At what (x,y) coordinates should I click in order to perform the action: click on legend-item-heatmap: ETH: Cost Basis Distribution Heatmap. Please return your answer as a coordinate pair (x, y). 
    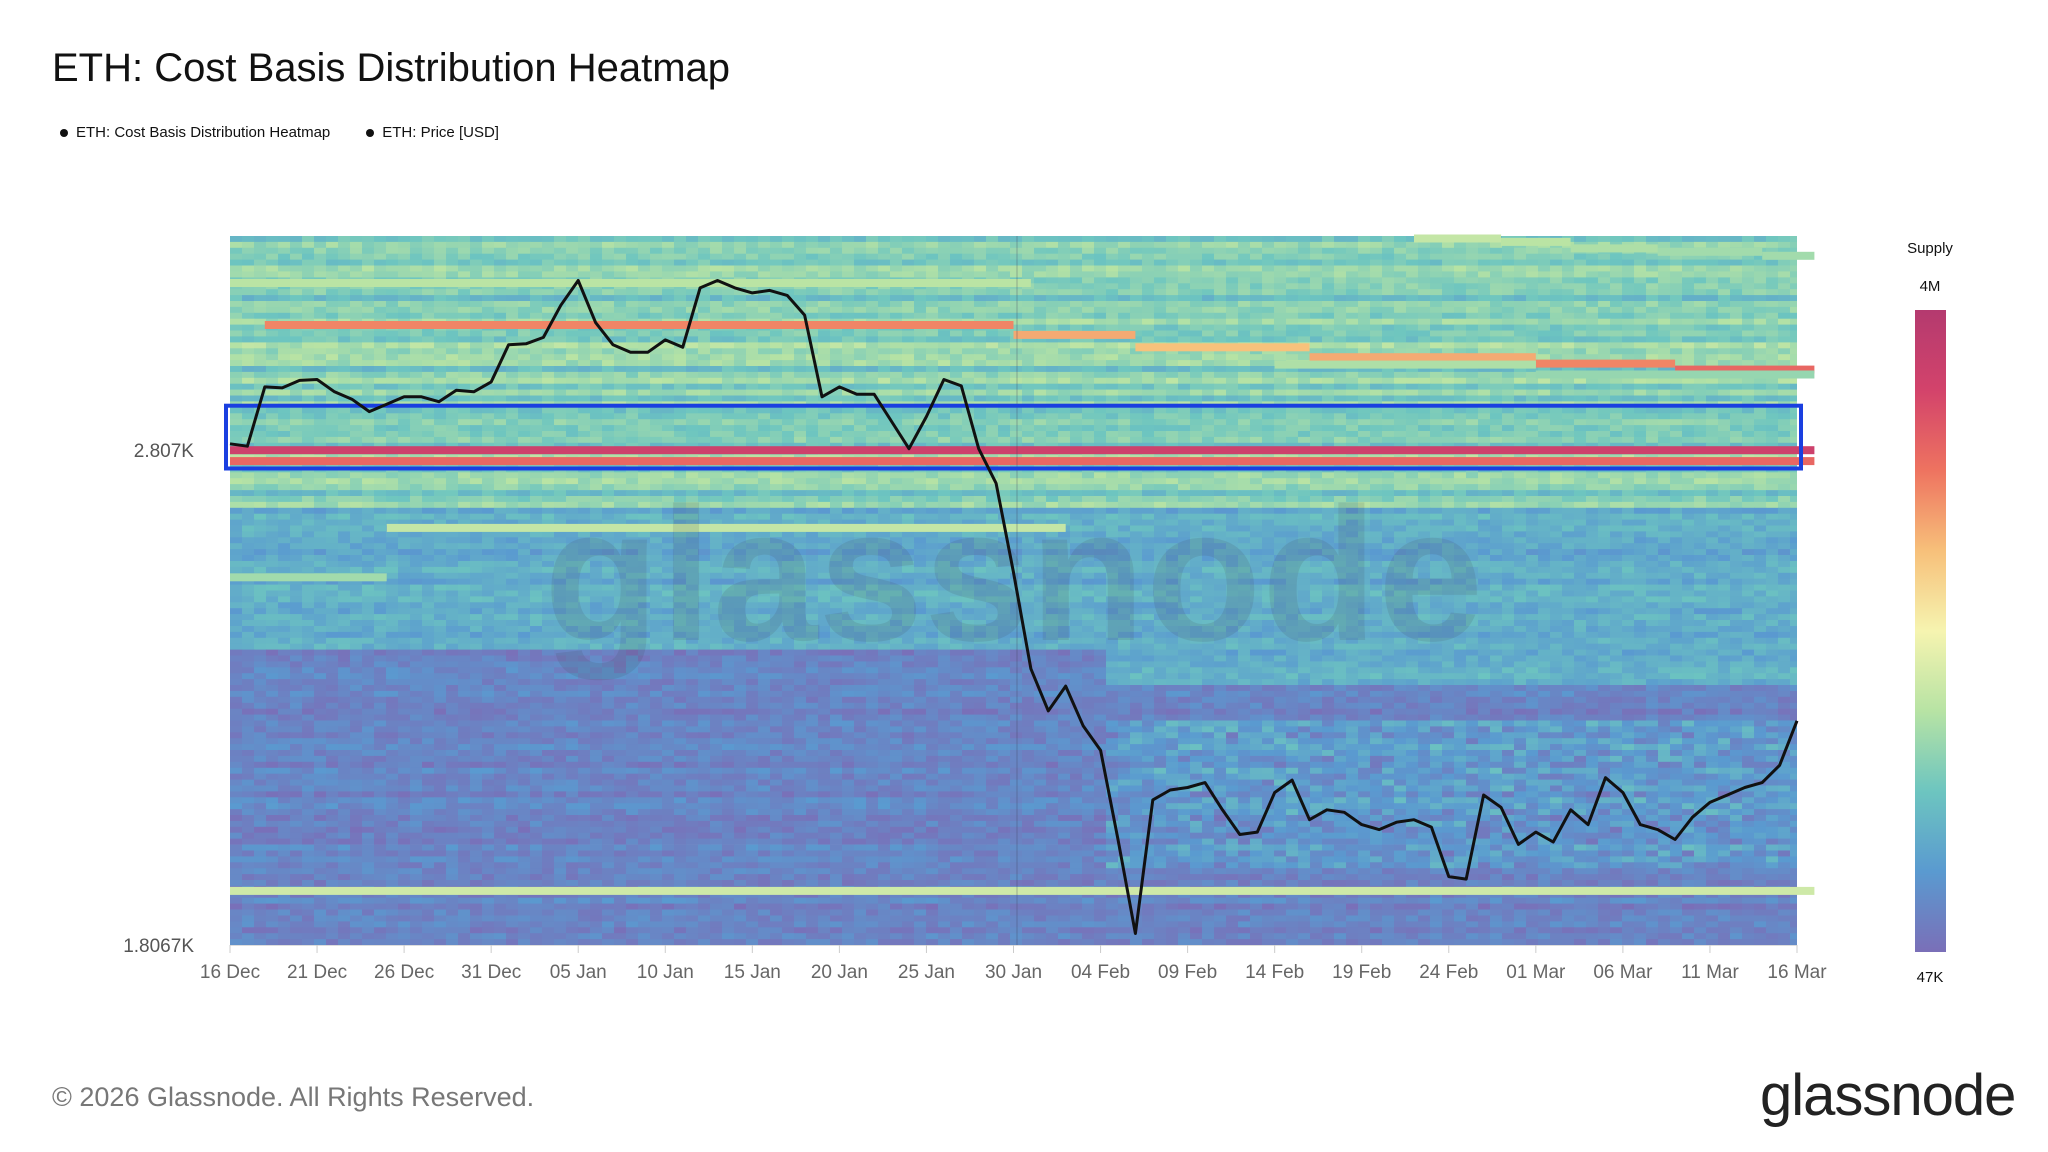
    Looking at the image, I should click on (195, 132).